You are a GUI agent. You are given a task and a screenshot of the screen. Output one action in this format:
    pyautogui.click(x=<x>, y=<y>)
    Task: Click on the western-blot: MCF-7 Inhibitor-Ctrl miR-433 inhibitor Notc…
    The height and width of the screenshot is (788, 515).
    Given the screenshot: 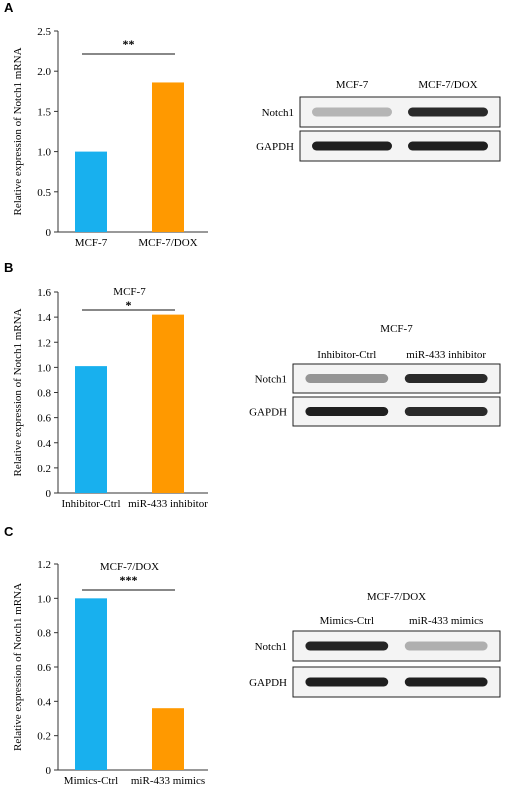 What is the action you would take?
    pyautogui.click(x=375, y=375)
    